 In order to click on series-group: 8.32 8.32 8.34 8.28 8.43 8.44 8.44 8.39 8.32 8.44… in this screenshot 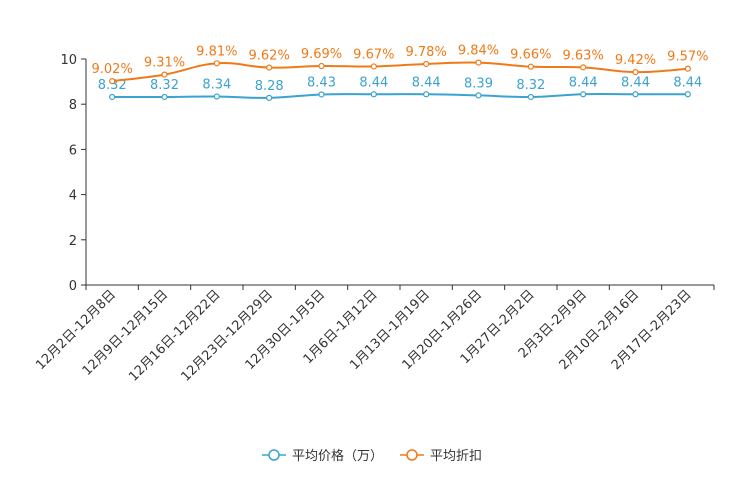, I will do `click(400, 72)`.